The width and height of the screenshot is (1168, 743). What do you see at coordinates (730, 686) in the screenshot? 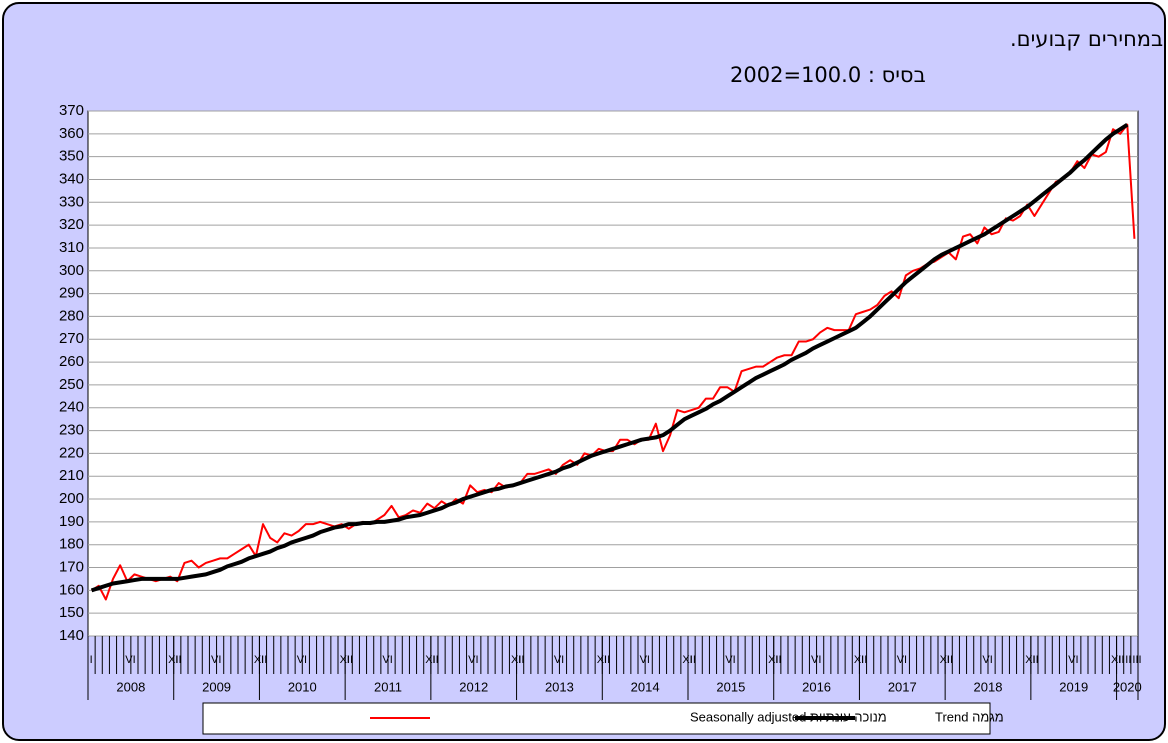
I see `year-label: 2015` at bounding box center [730, 686].